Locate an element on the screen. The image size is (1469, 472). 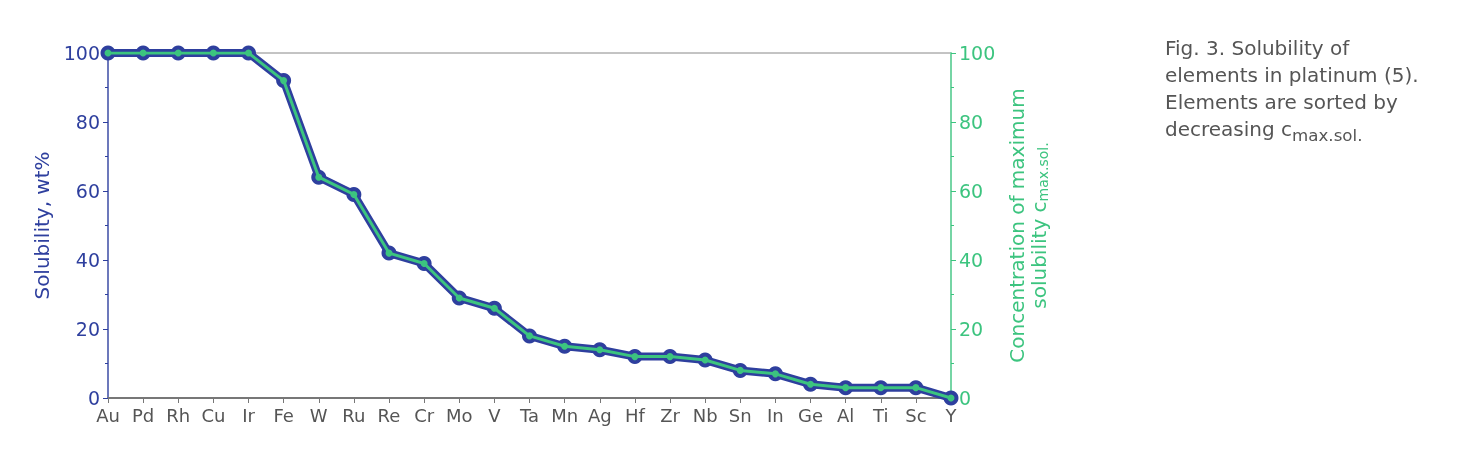
x-tick-label: Rh is located at coordinates (178, 415).